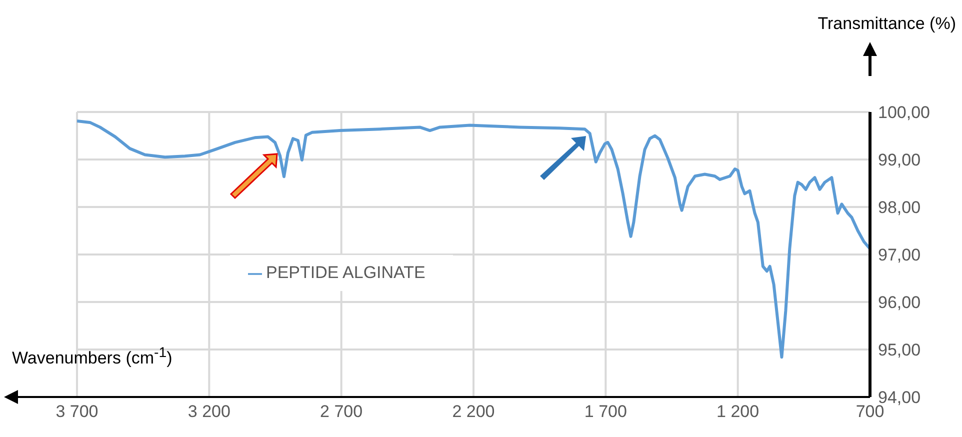 Image resolution: width=962 pixels, height=437 pixels. Describe the element at coordinates (899, 160) in the screenshot. I see `y-tick-label: 99,00` at that location.